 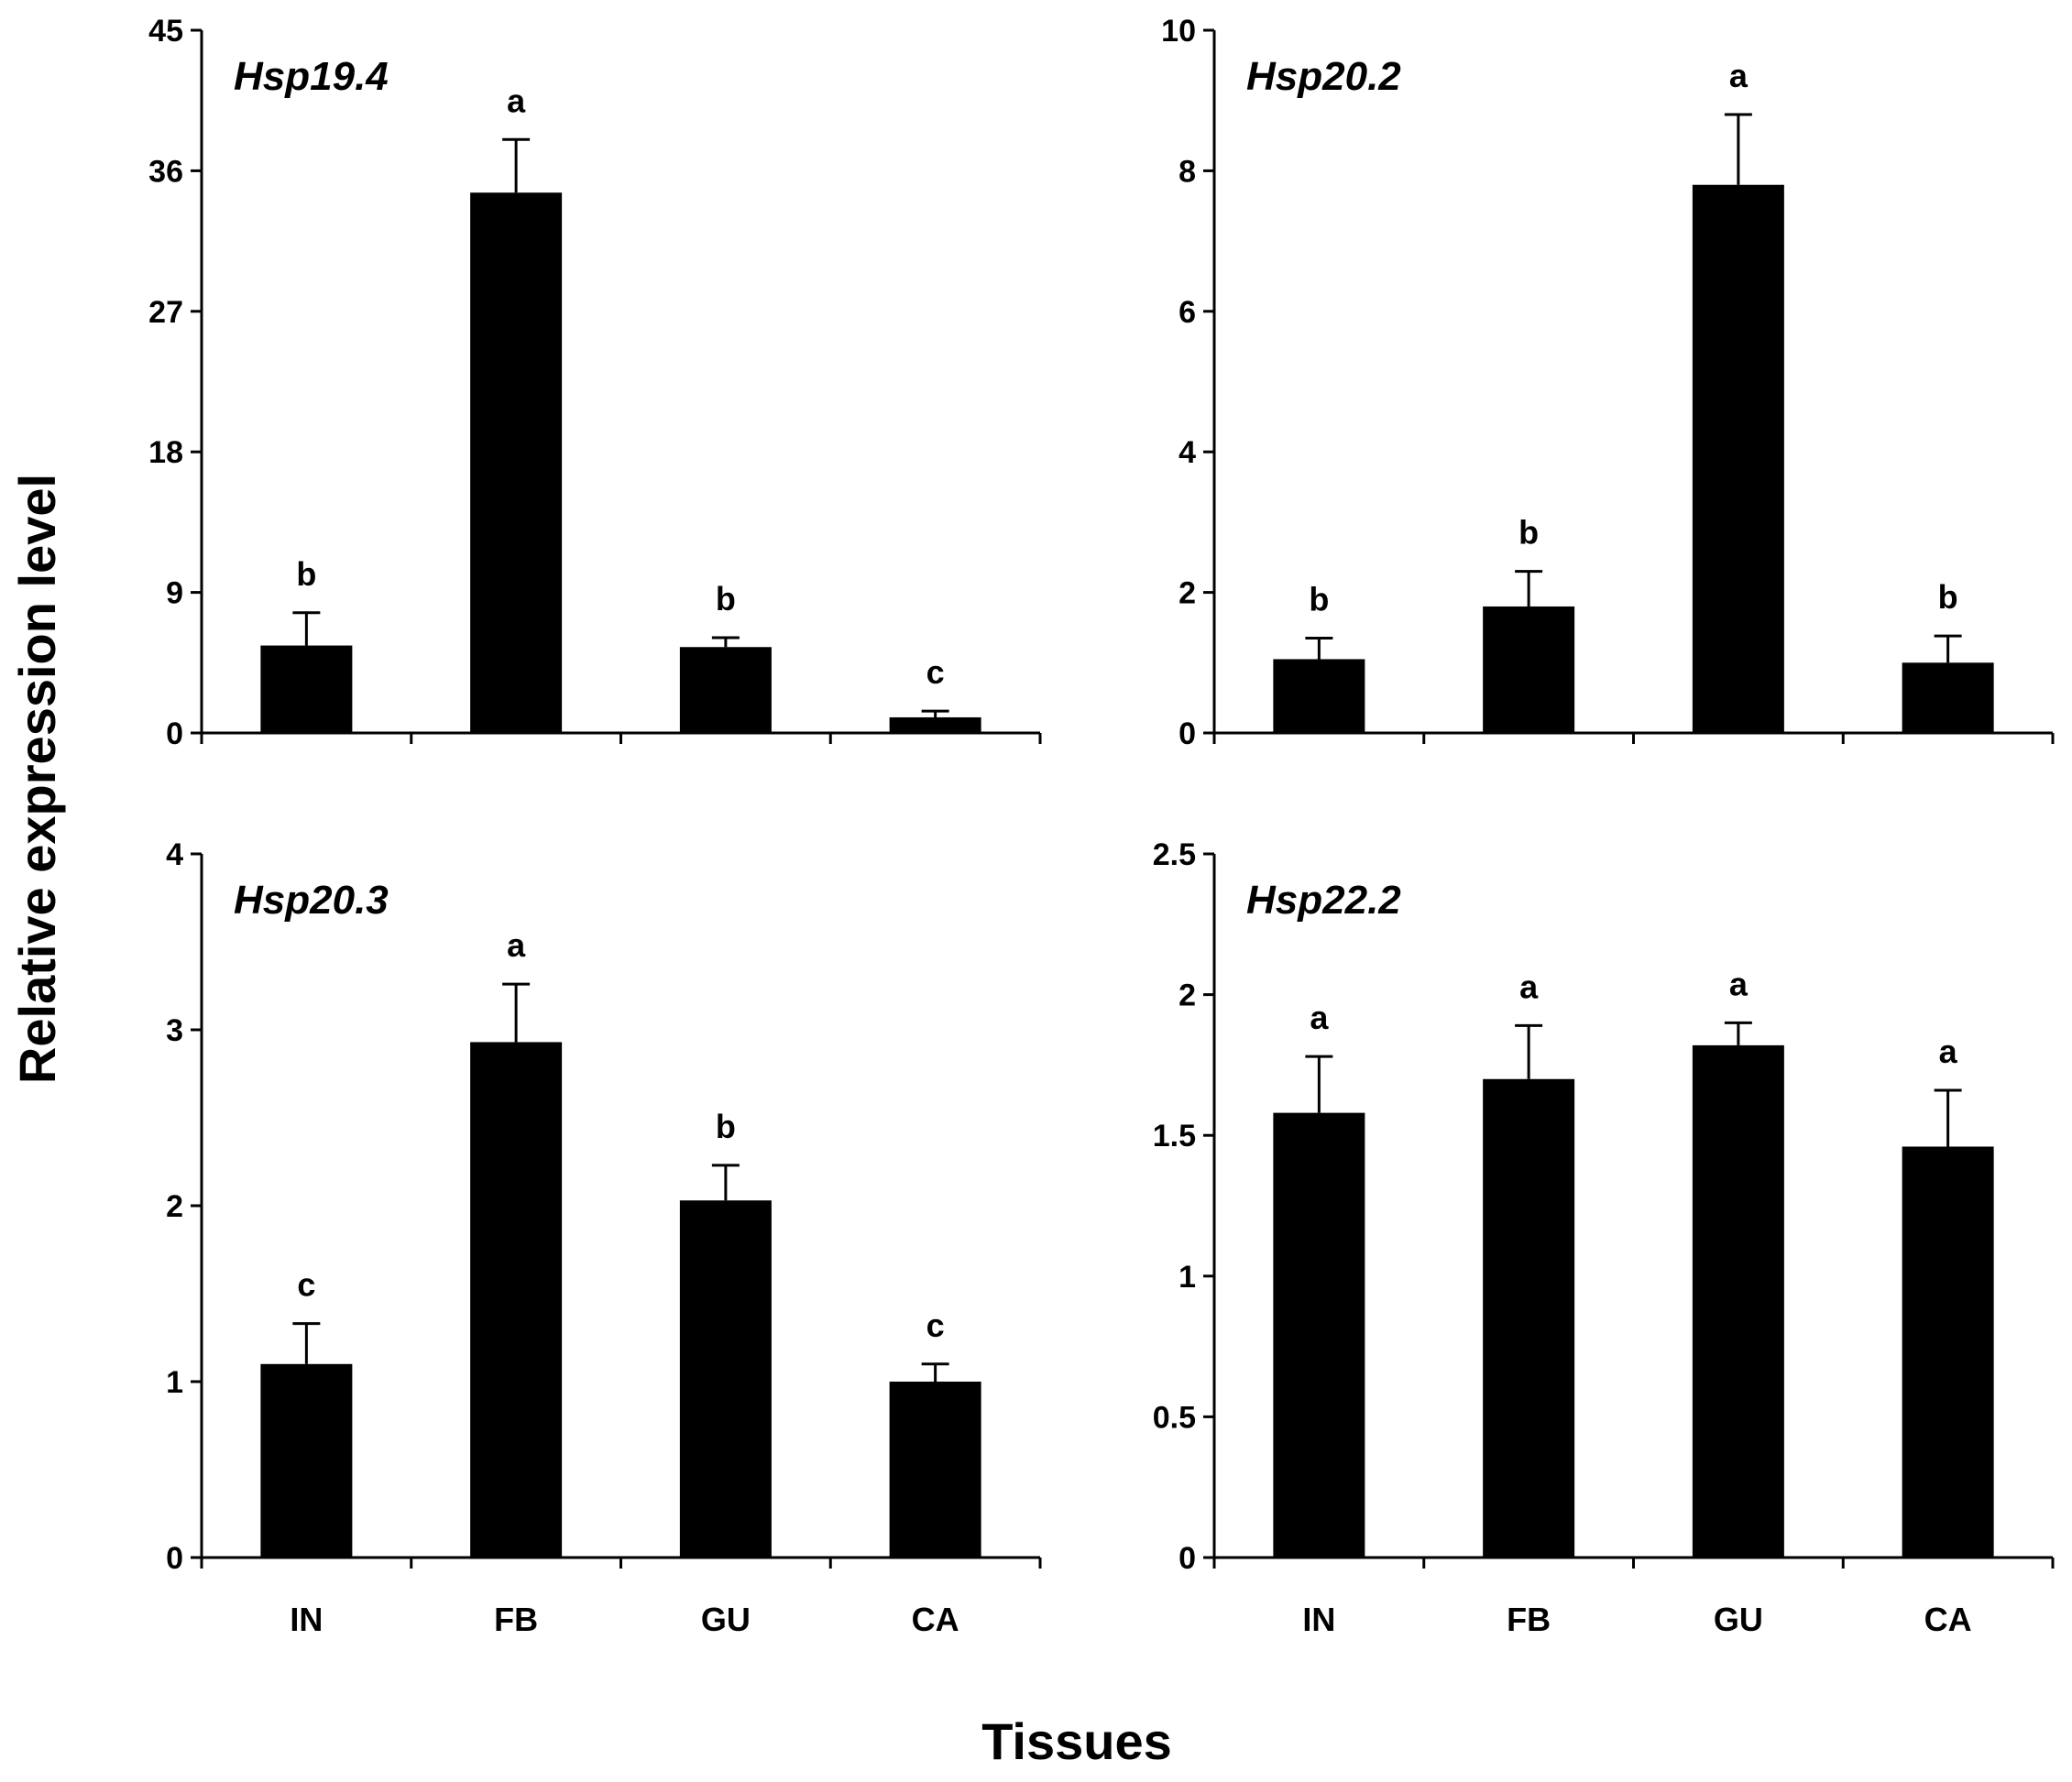 What do you see at coordinates (165, 172) in the screenshot?
I see `y-tick-label: 36` at bounding box center [165, 172].